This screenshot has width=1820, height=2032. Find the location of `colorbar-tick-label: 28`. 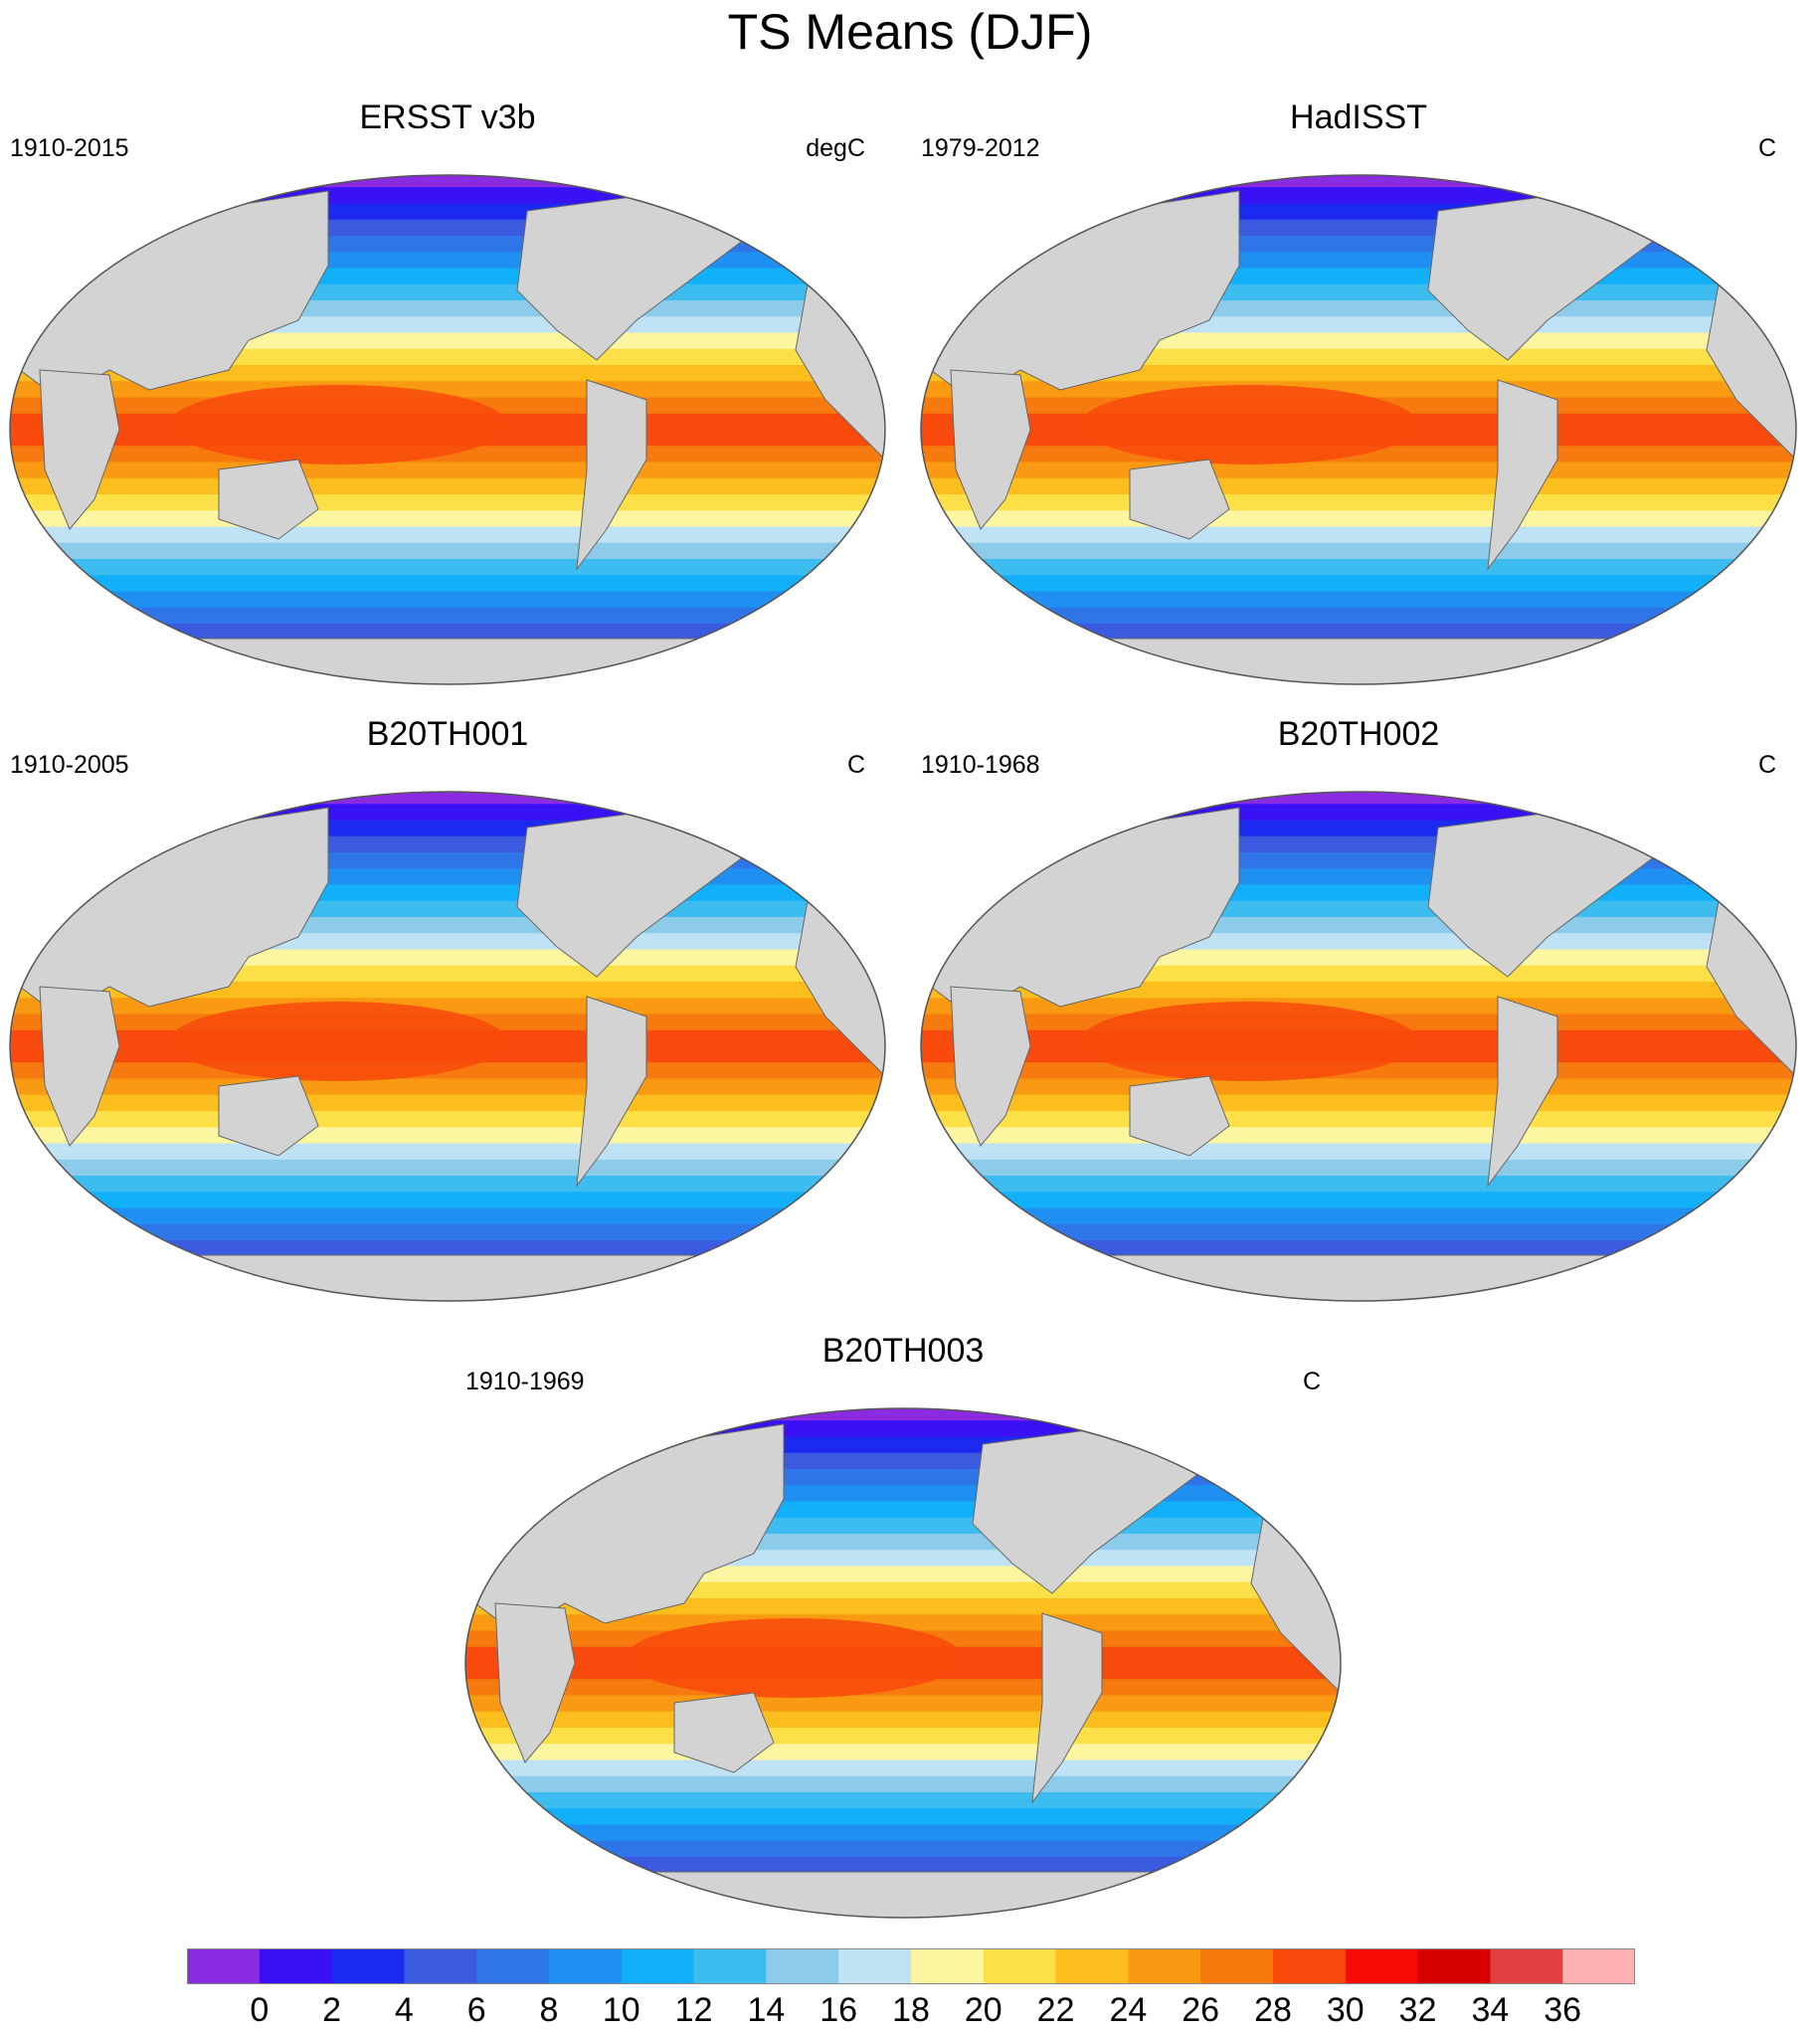

colorbar-tick-label: 28 is located at coordinates (1273, 2010).